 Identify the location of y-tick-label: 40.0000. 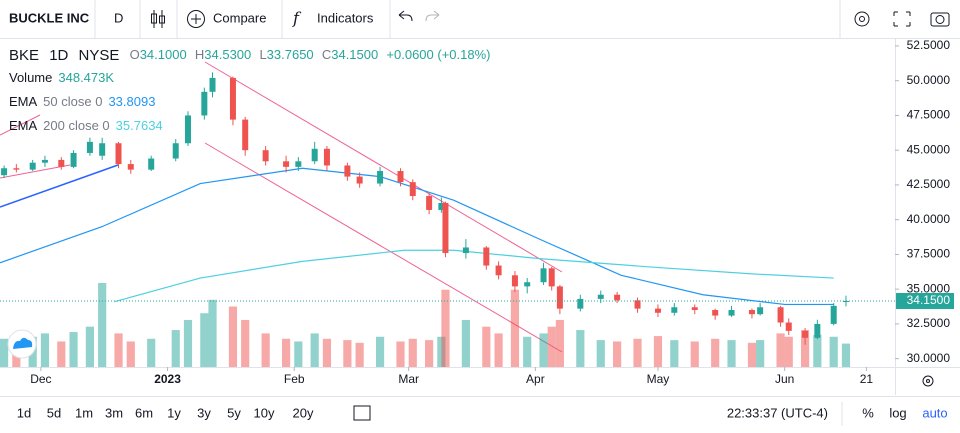
(929, 219).